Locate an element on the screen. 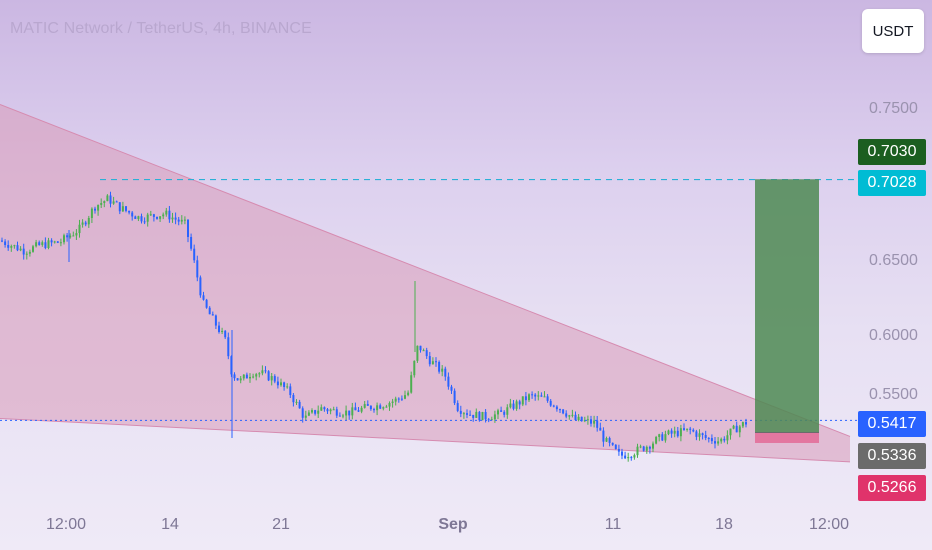  currency-button: USDT is located at coordinates (893, 31).